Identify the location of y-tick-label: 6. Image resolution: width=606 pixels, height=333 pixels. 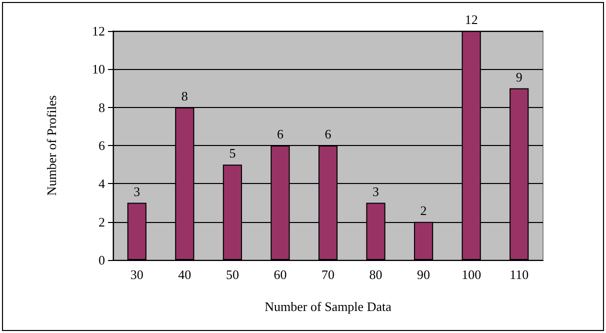
(102, 145).